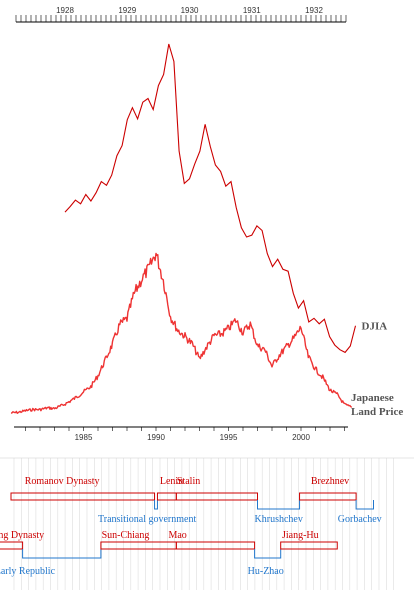  Describe the element at coordinates (126, 535) in the screenshot. I see `period-label-sun-chiang: Sun-Chiang` at that location.